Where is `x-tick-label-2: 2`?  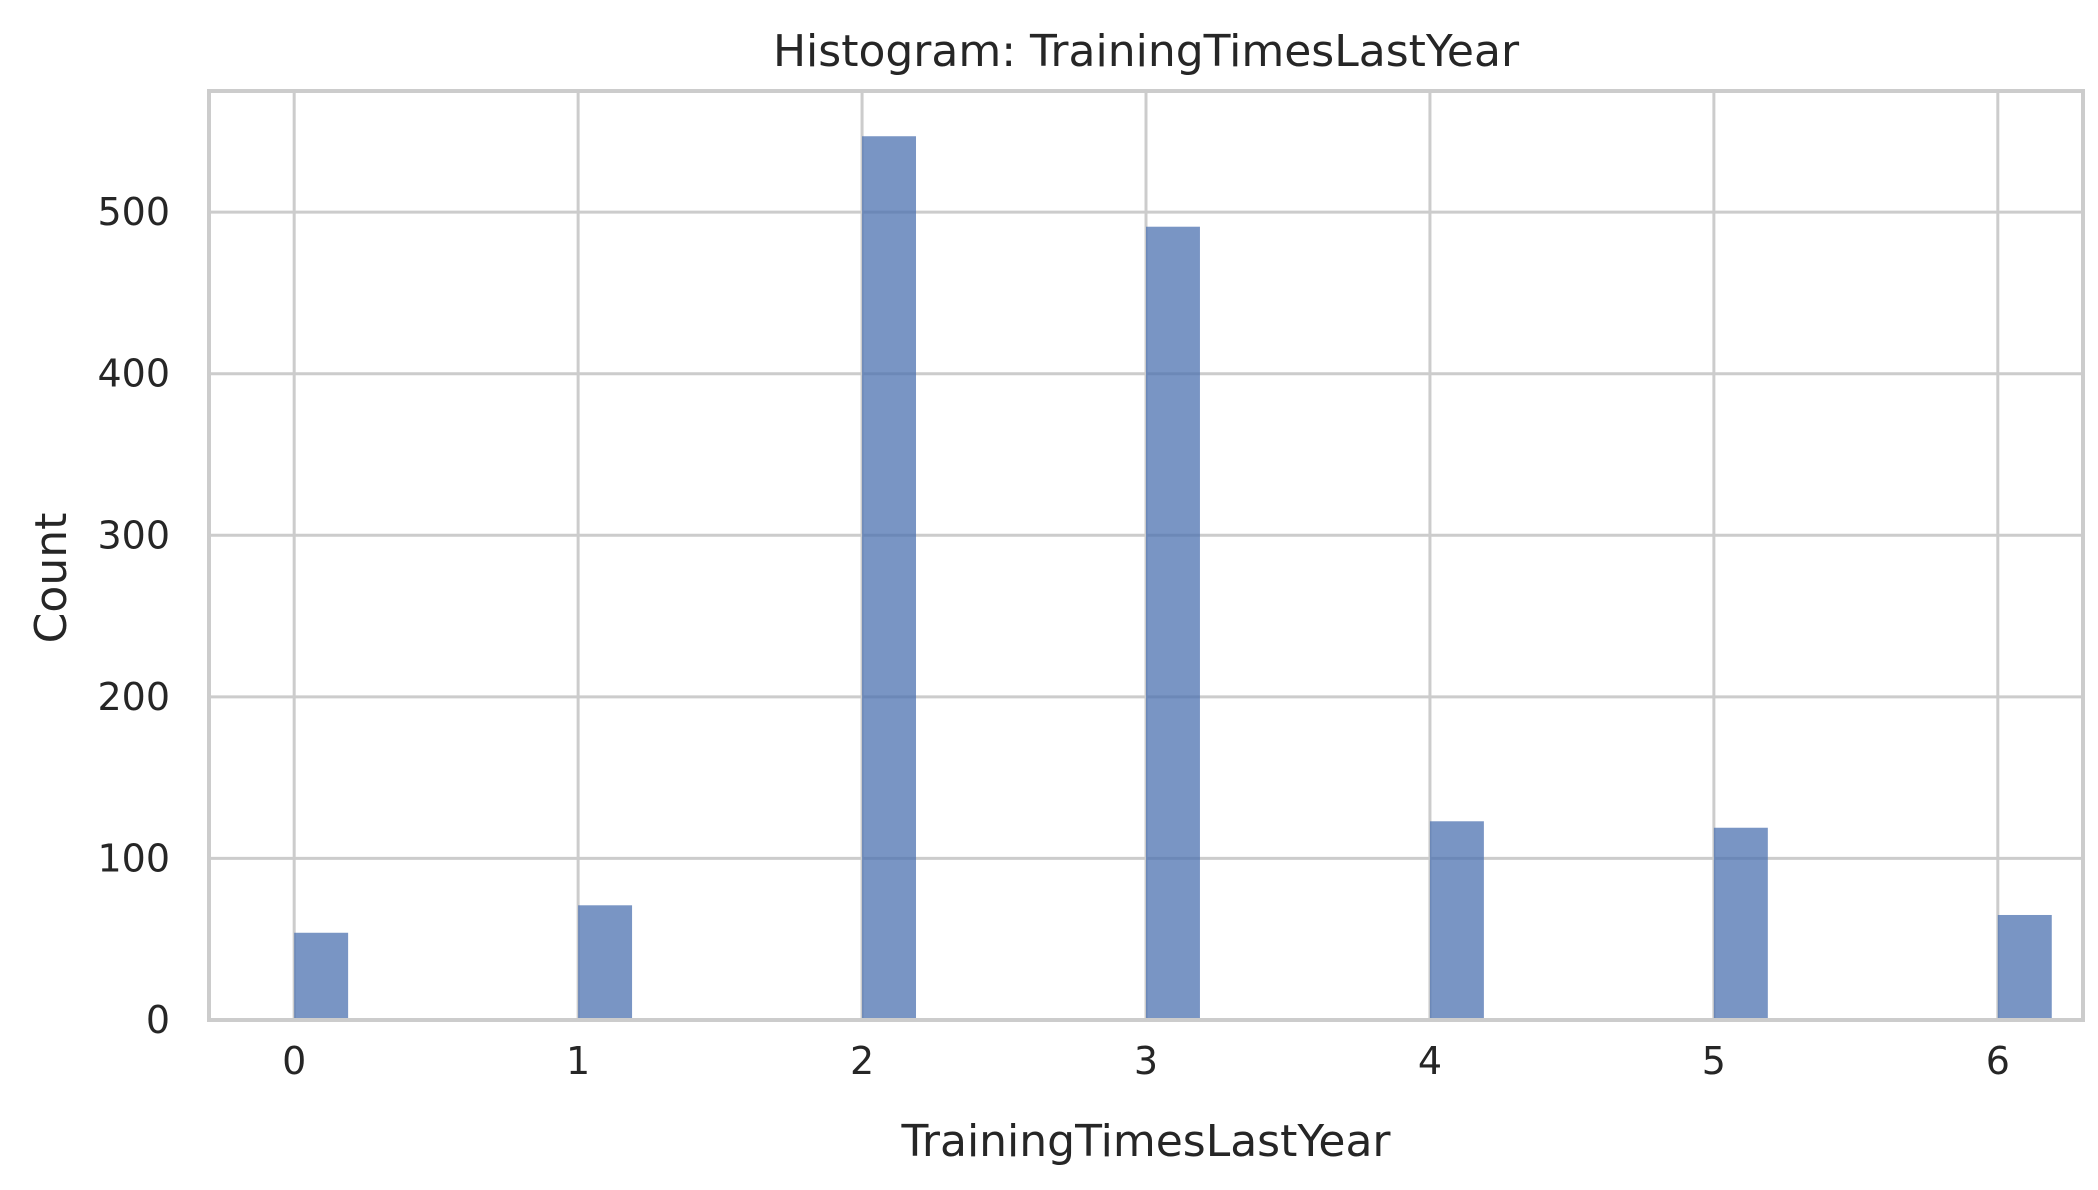
x-tick-label-2: 2 is located at coordinates (862, 1061).